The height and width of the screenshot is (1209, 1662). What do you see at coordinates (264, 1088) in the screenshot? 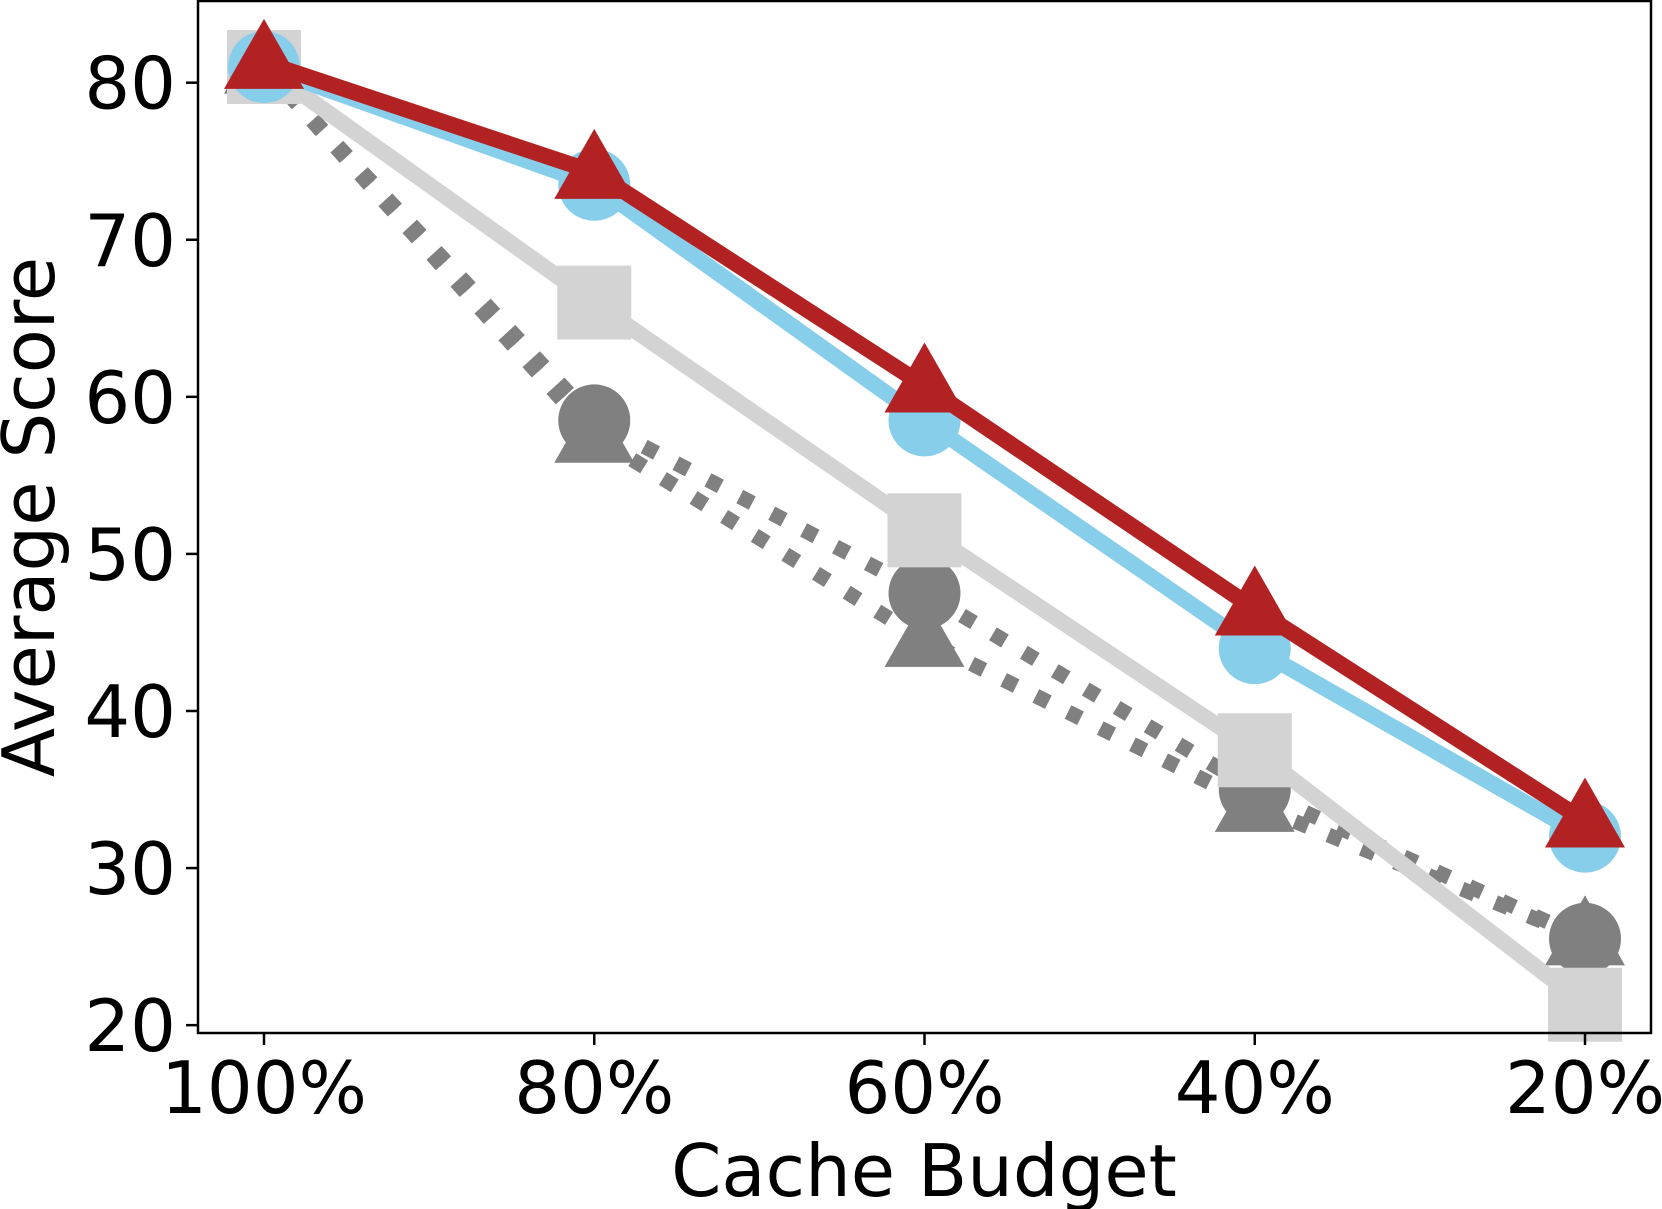
I see `x-tick-label: 100%` at bounding box center [264, 1088].